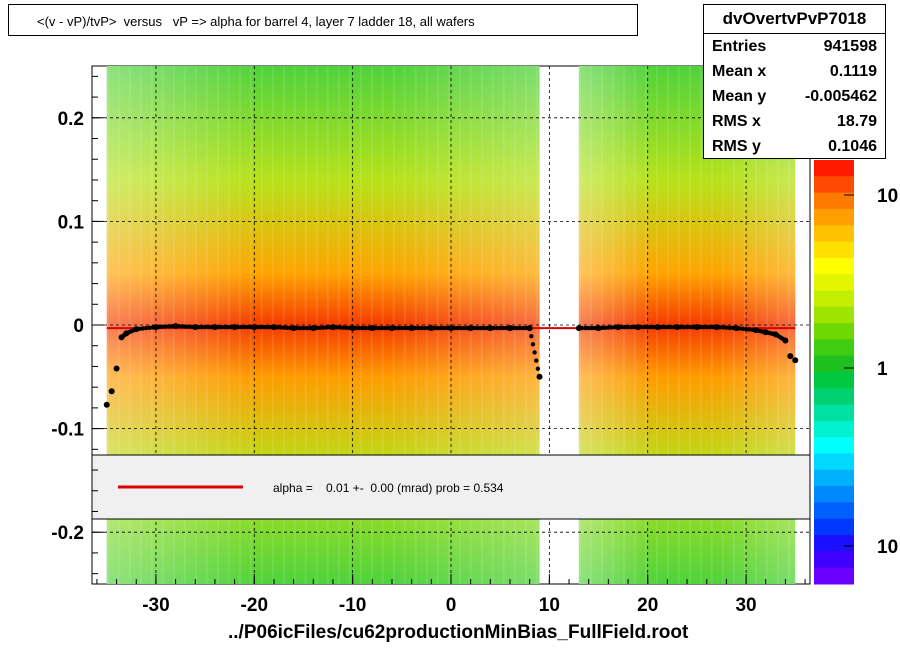 The width and height of the screenshot is (900, 650). What do you see at coordinates (852, 146) in the screenshot?
I see `stats-value: 0.1046` at bounding box center [852, 146].